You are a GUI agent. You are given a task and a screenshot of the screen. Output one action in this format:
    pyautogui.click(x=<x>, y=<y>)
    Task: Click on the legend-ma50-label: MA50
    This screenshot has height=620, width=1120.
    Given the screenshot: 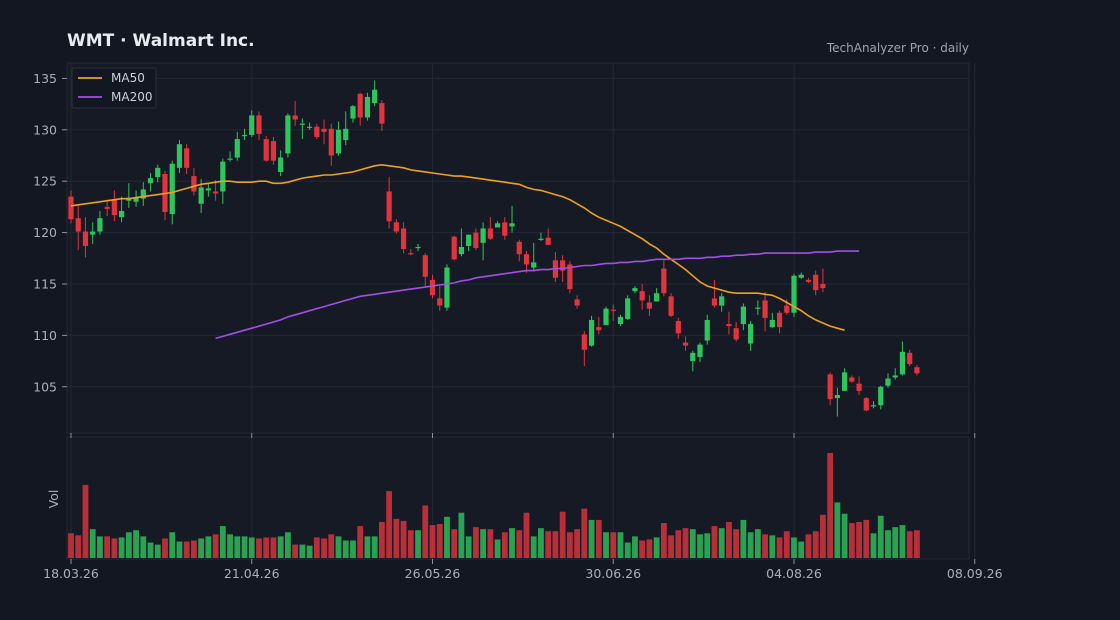 What is the action you would take?
    pyautogui.click(x=128, y=78)
    